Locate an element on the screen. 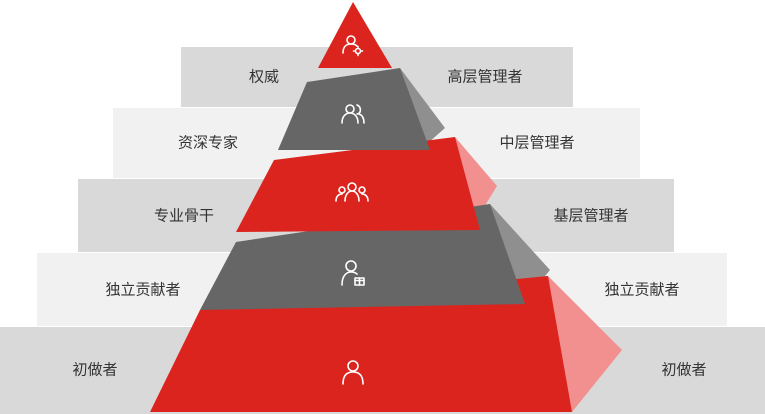 This screenshot has width=765, height=414. right-label-level-3: 基层管理者 is located at coordinates (591, 215).